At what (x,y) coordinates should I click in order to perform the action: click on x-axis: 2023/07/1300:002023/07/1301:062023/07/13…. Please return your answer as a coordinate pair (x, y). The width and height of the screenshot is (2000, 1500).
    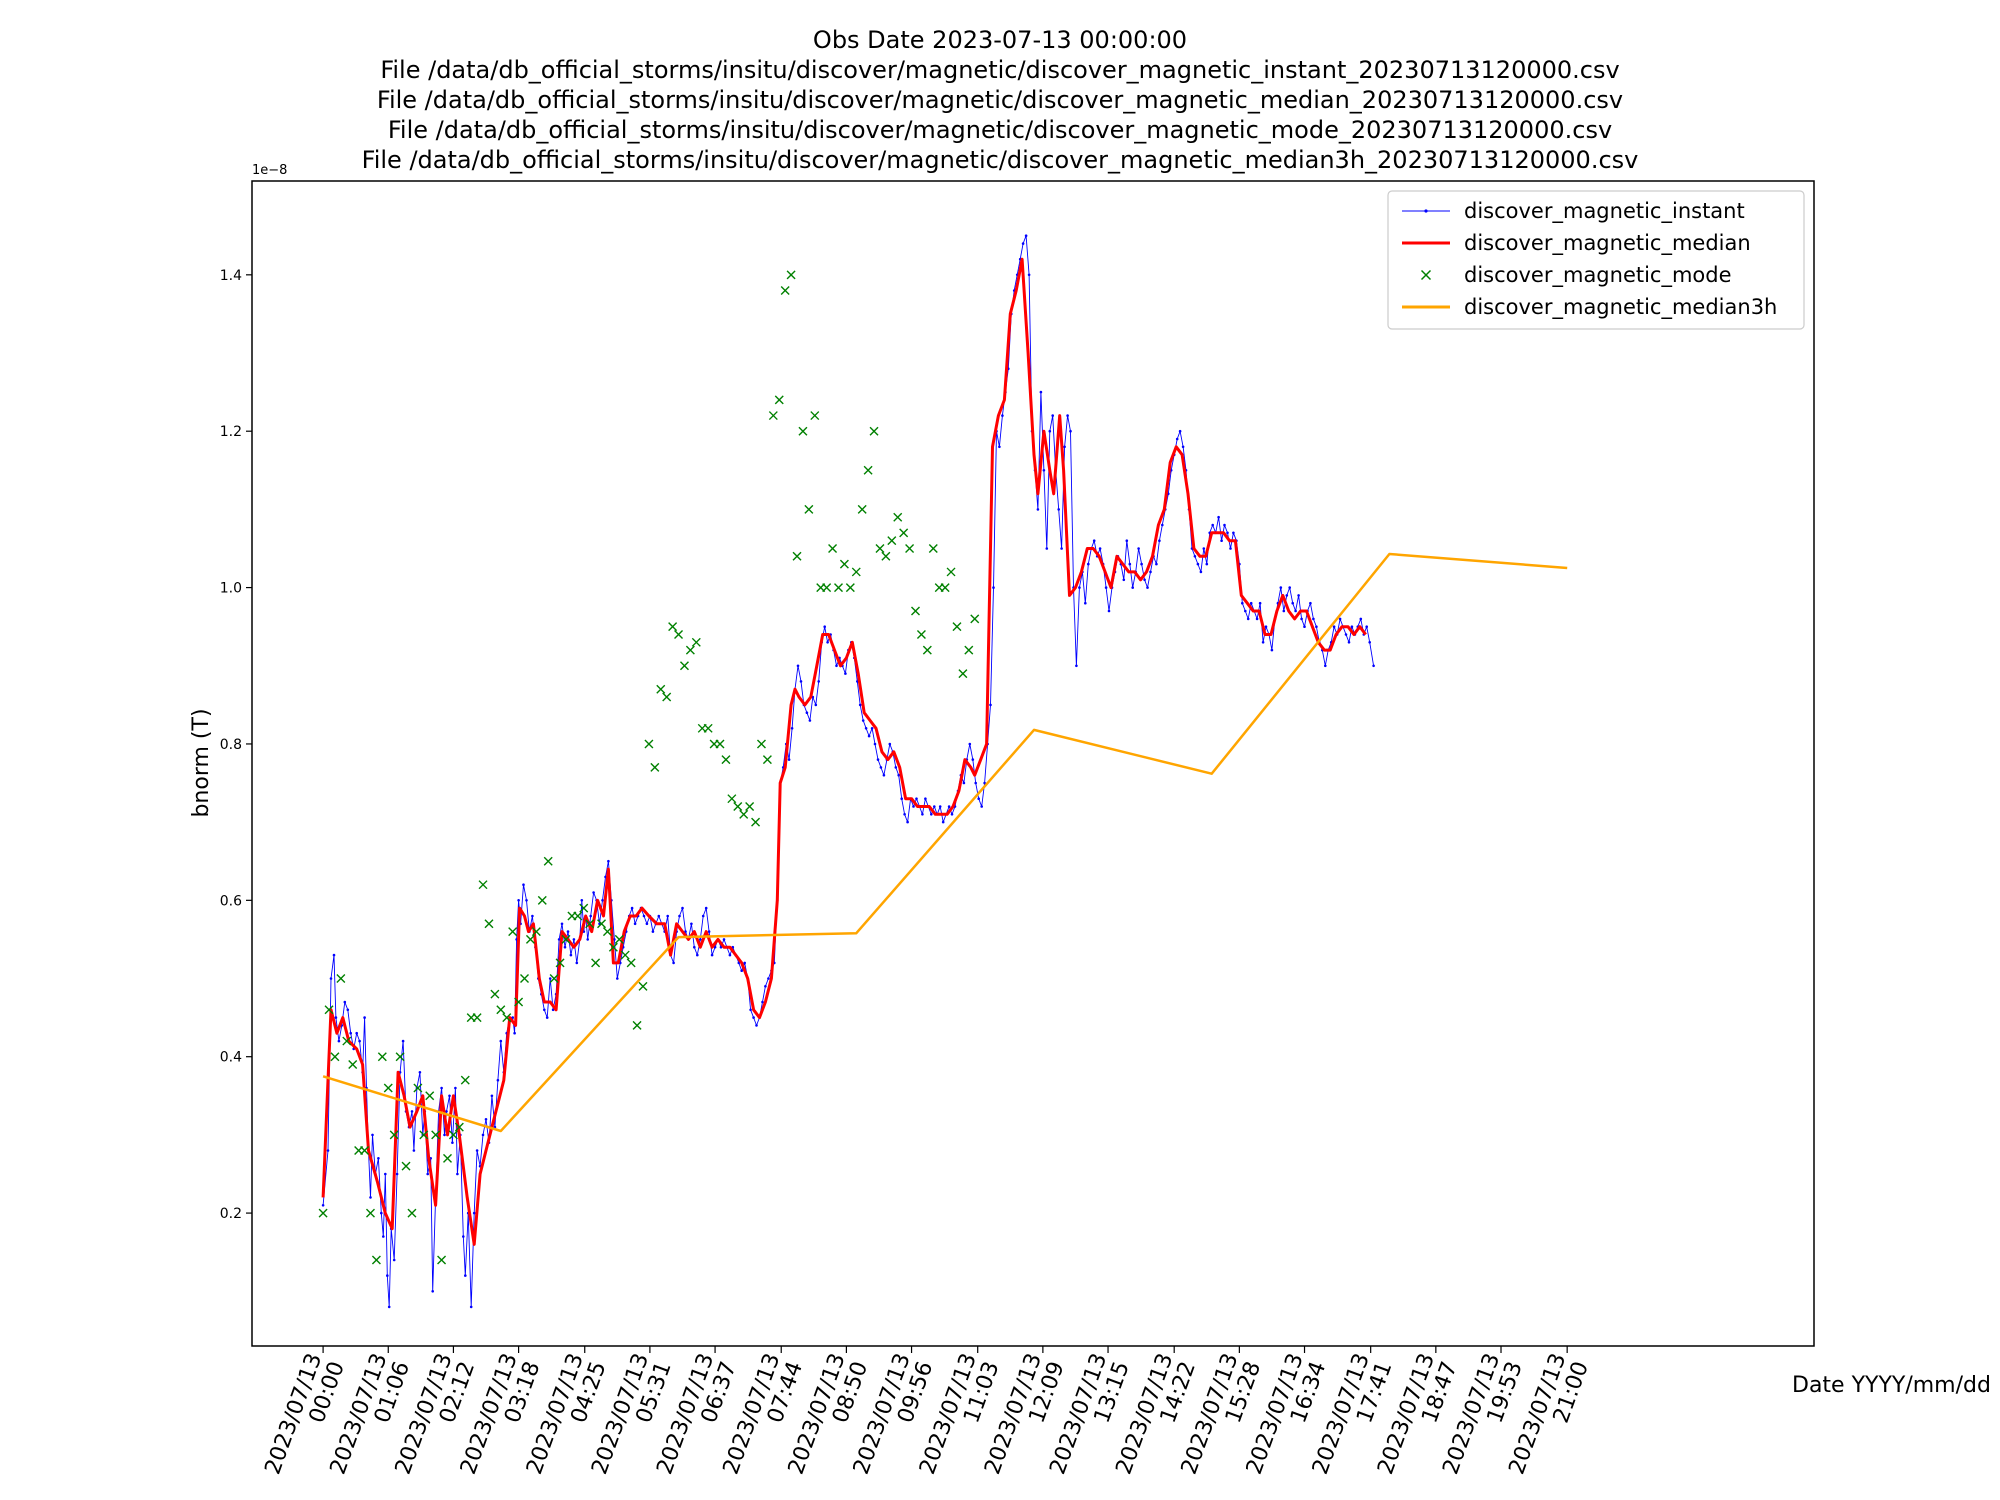
    Looking at the image, I should click on (927, 1412).